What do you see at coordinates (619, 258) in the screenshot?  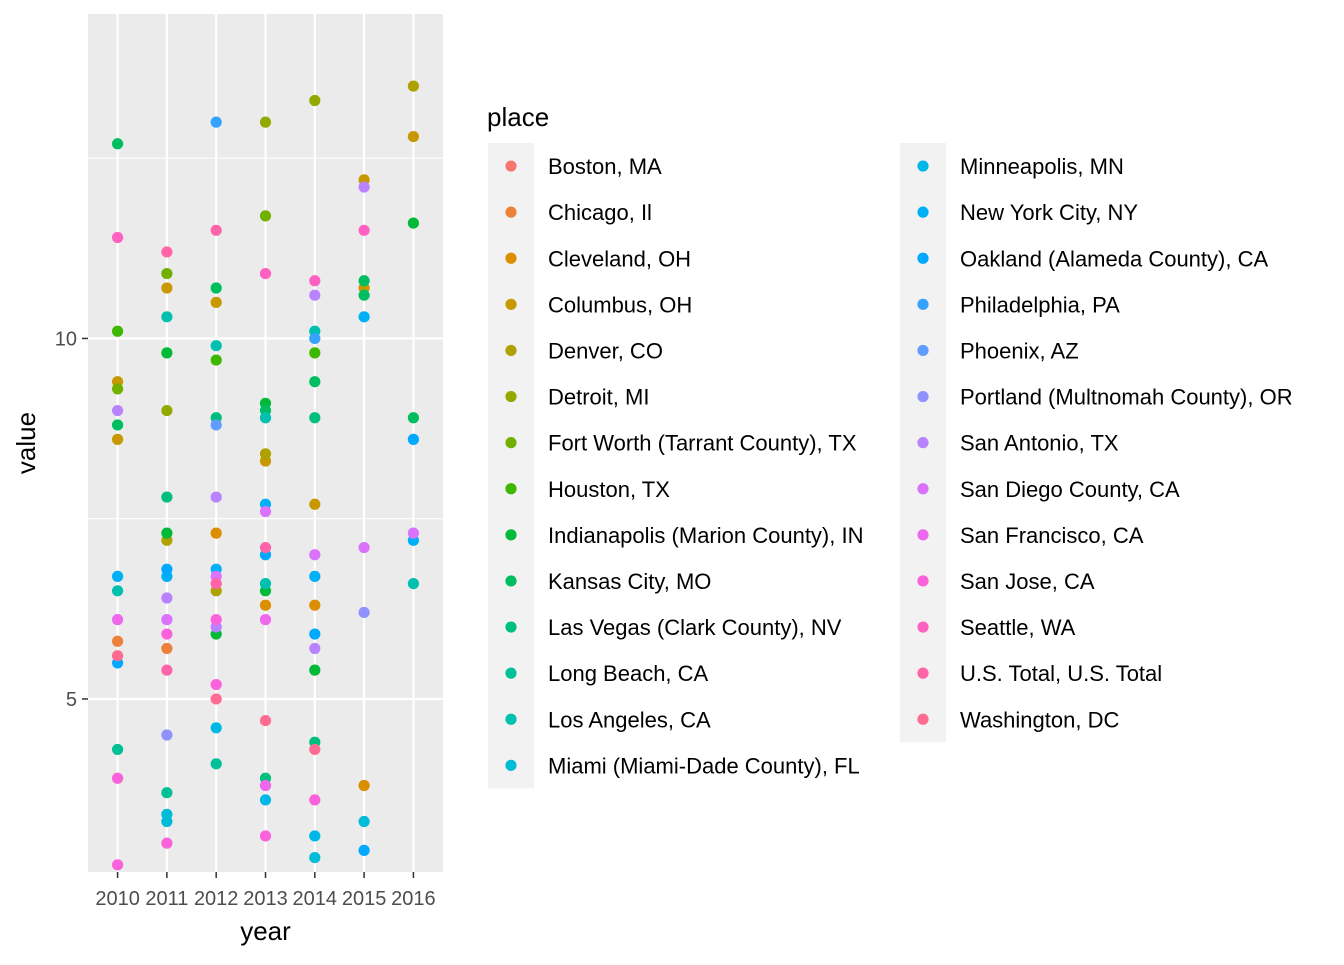 I see `legend-label: Cleveland, OH` at bounding box center [619, 258].